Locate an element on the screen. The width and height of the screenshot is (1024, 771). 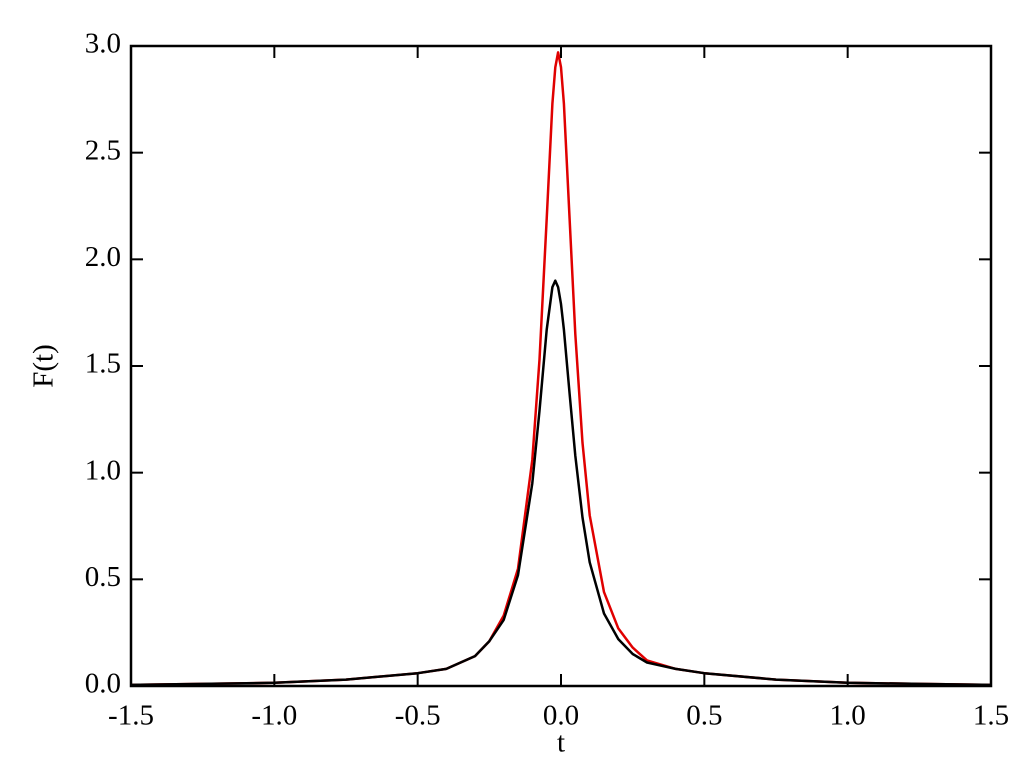
x-tick-label: 1.5 is located at coordinates (991, 716).